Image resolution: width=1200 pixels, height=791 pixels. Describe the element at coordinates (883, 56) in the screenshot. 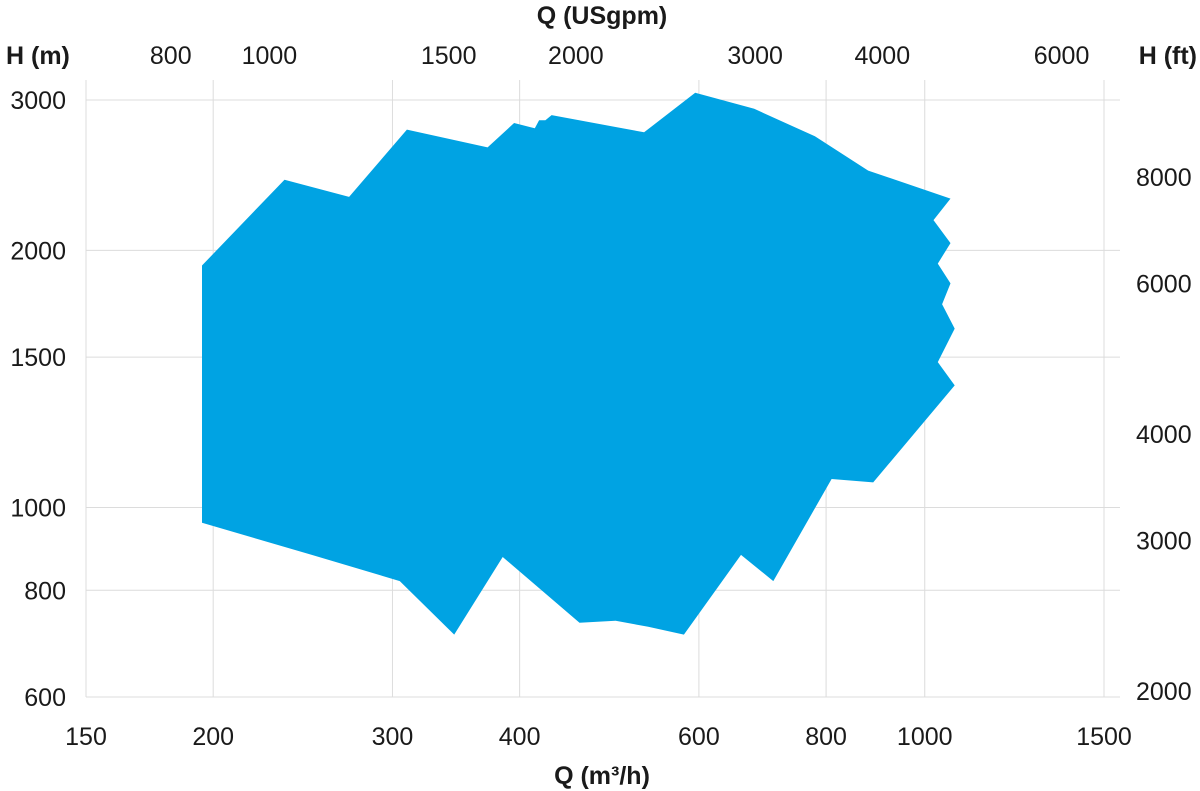

I see `x2-tick-label-4000: 4000` at that location.